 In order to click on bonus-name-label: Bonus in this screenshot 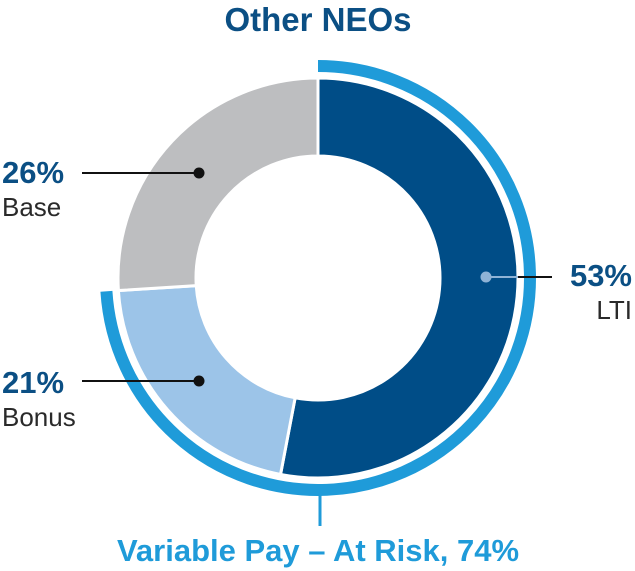, I will do `click(39, 417)`.